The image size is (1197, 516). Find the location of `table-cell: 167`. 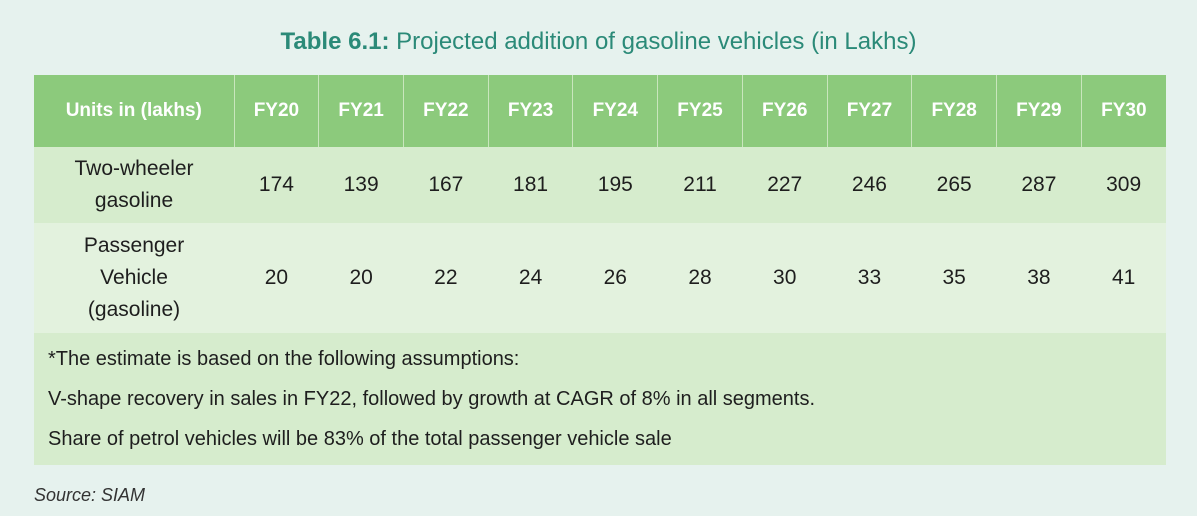

table-cell: 167 is located at coordinates (446, 184).